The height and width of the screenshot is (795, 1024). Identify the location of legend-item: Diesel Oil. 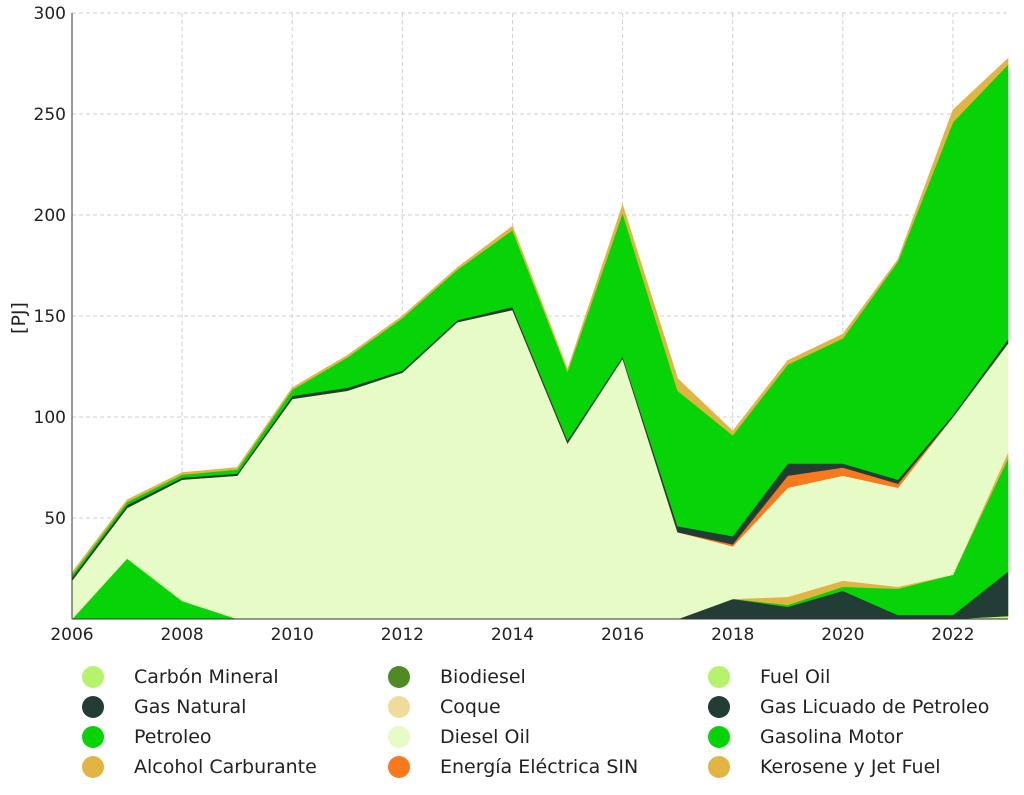
(459, 737).